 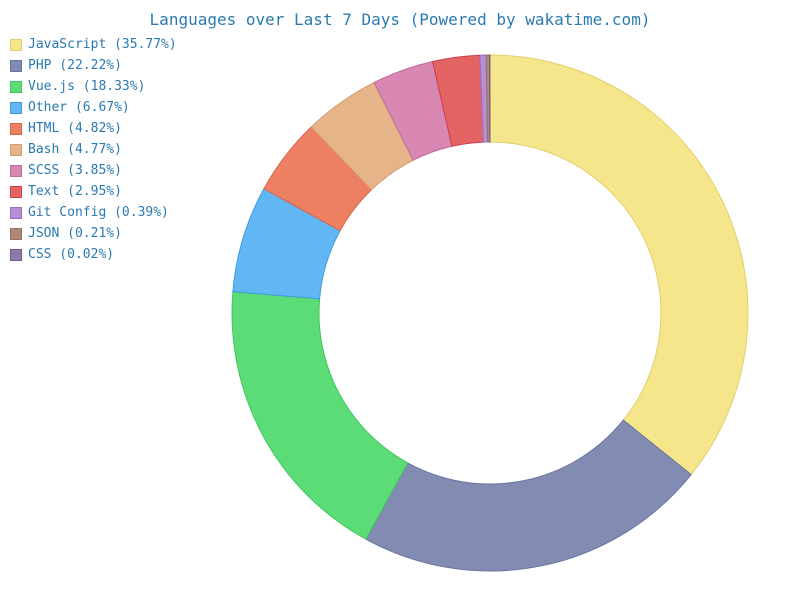 What do you see at coordinates (75, 149) in the screenshot?
I see `legend-label: Bash (4.77%)` at bounding box center [75, 149].